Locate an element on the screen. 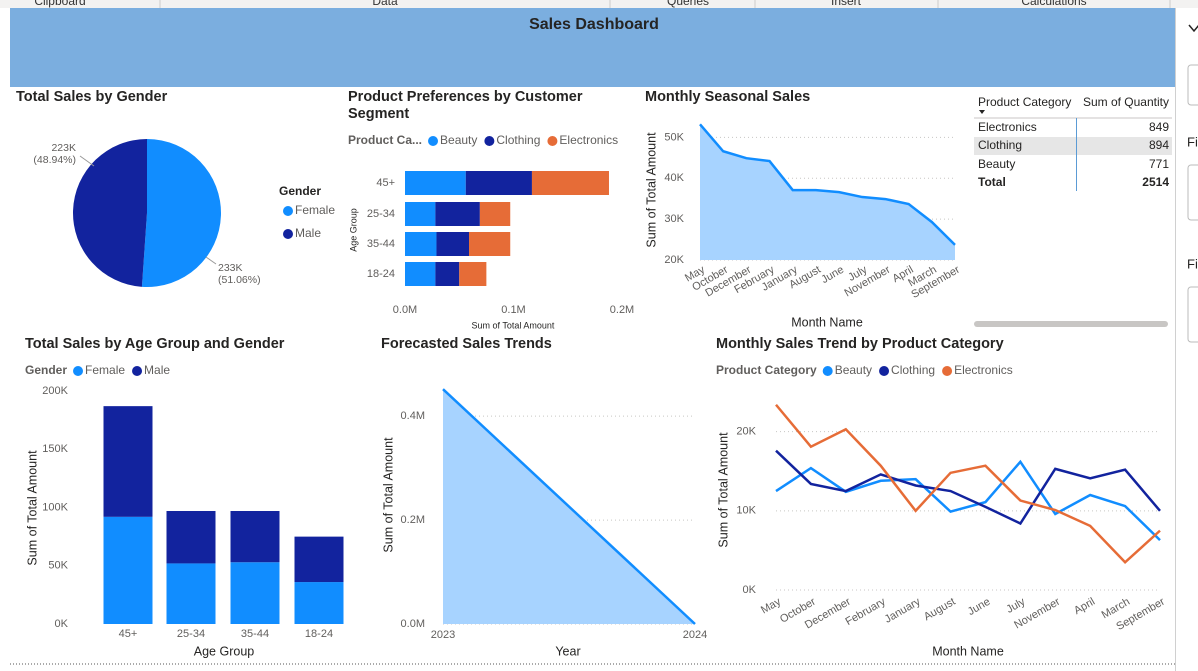 The image size is (1198, 671). y-tick-label: 0.4M is located at coordinates (413, 416).